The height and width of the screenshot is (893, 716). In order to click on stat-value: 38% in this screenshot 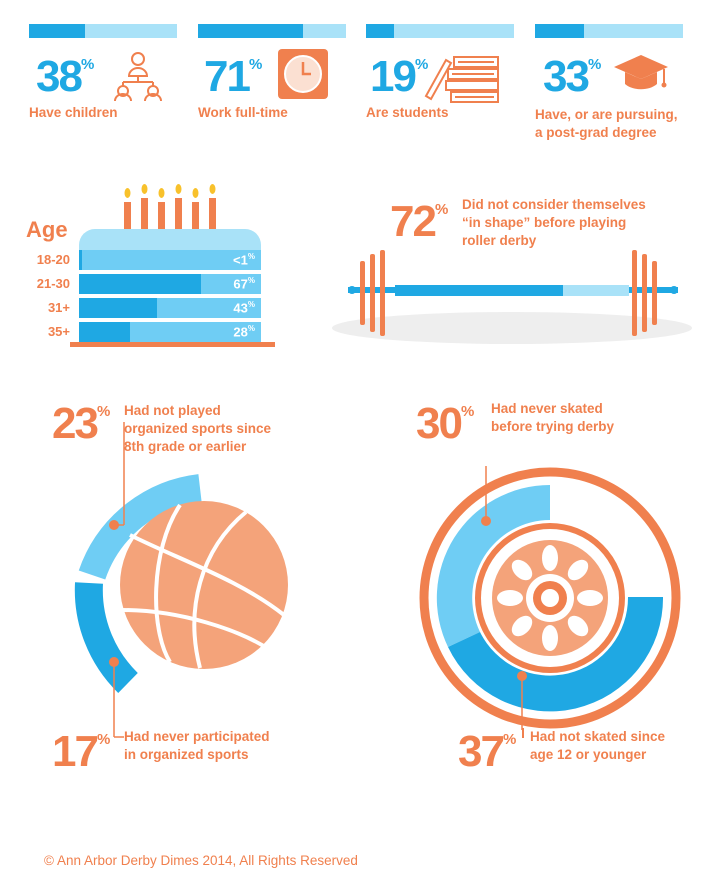, I will do `click(65, 76)`.